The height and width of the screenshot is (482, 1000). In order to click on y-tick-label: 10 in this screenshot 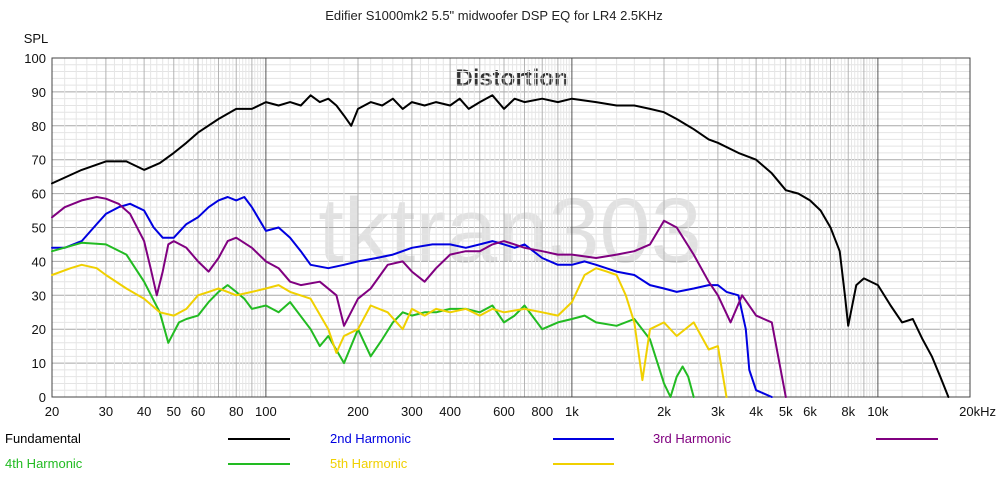, I will do `click(39, 363)`.